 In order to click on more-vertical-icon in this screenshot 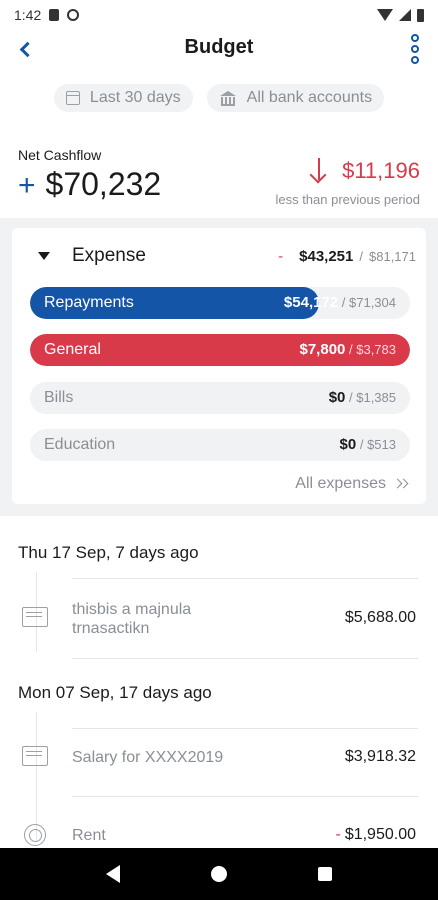, I will do `click(415, 38)`.